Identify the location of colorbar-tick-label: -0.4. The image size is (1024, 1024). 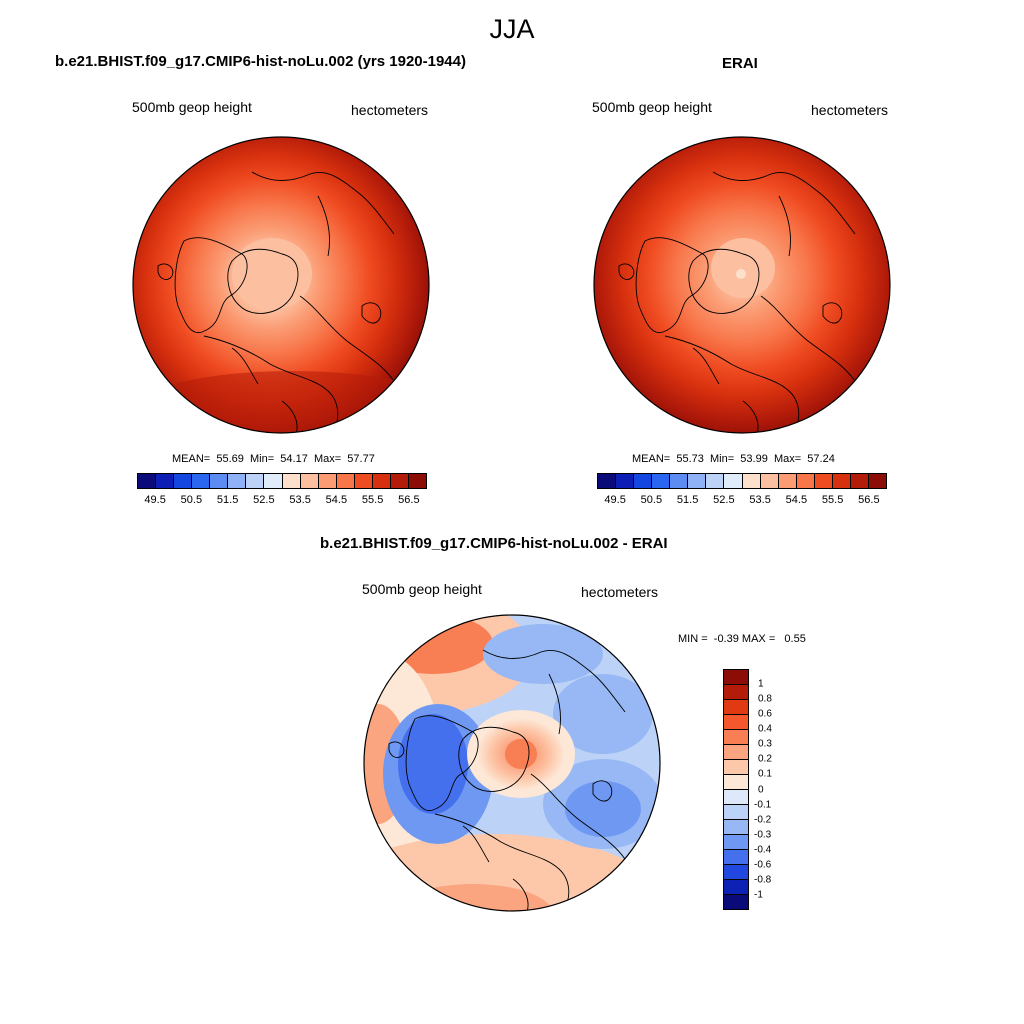
(763, 850).